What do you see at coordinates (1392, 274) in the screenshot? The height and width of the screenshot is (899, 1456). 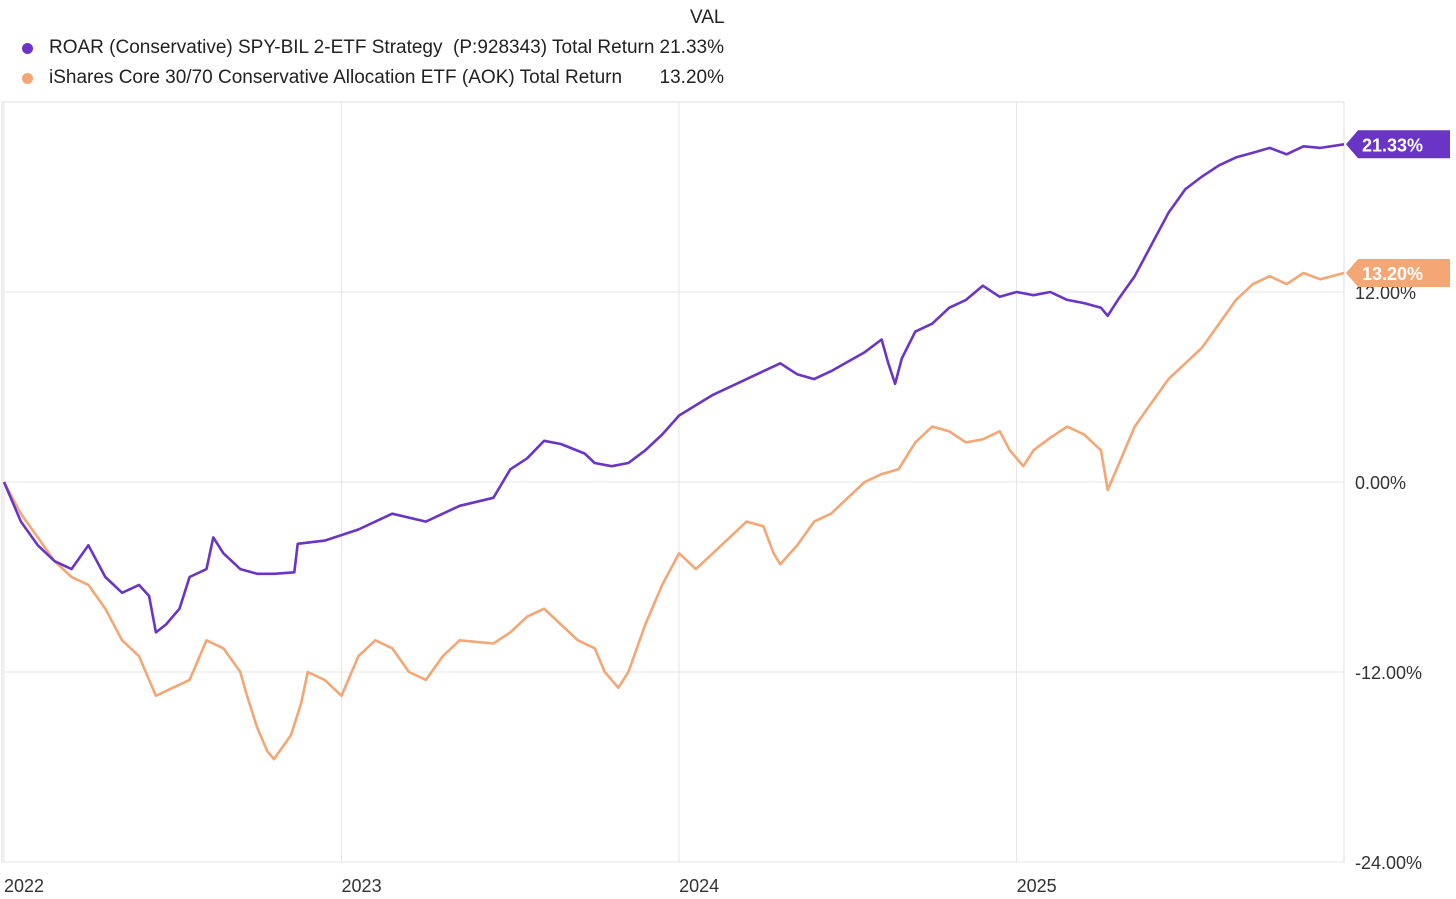 I see `svg-text: 13.20%` at bounding box center [1392, 274].